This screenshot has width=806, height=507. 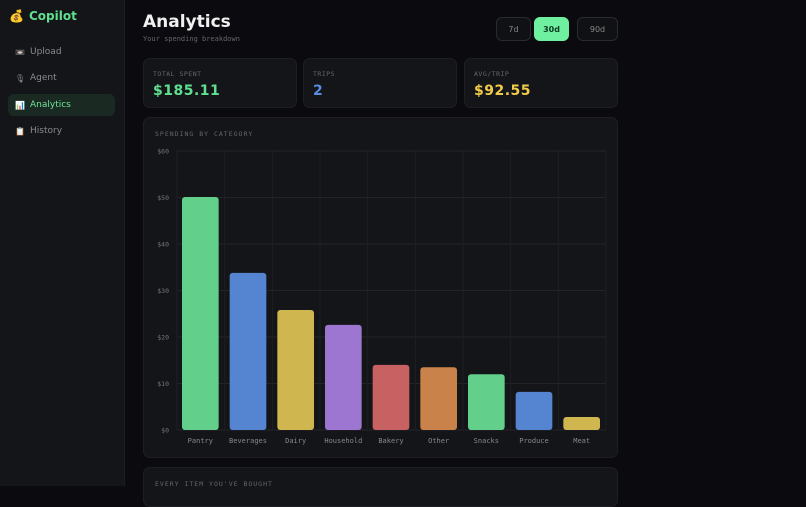 I want to click on stat-avg-trip: AVG/TRIP $92.55, so click(x=541, y=83).